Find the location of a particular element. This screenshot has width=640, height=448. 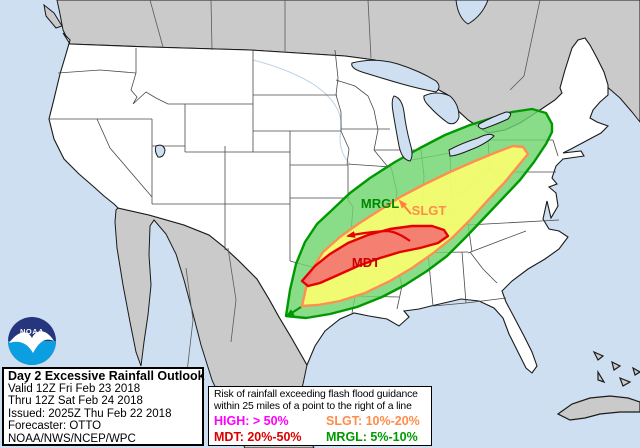

product-title: Day 2 Excessive Rainfall Outlook is located at coordinates (106, 376).